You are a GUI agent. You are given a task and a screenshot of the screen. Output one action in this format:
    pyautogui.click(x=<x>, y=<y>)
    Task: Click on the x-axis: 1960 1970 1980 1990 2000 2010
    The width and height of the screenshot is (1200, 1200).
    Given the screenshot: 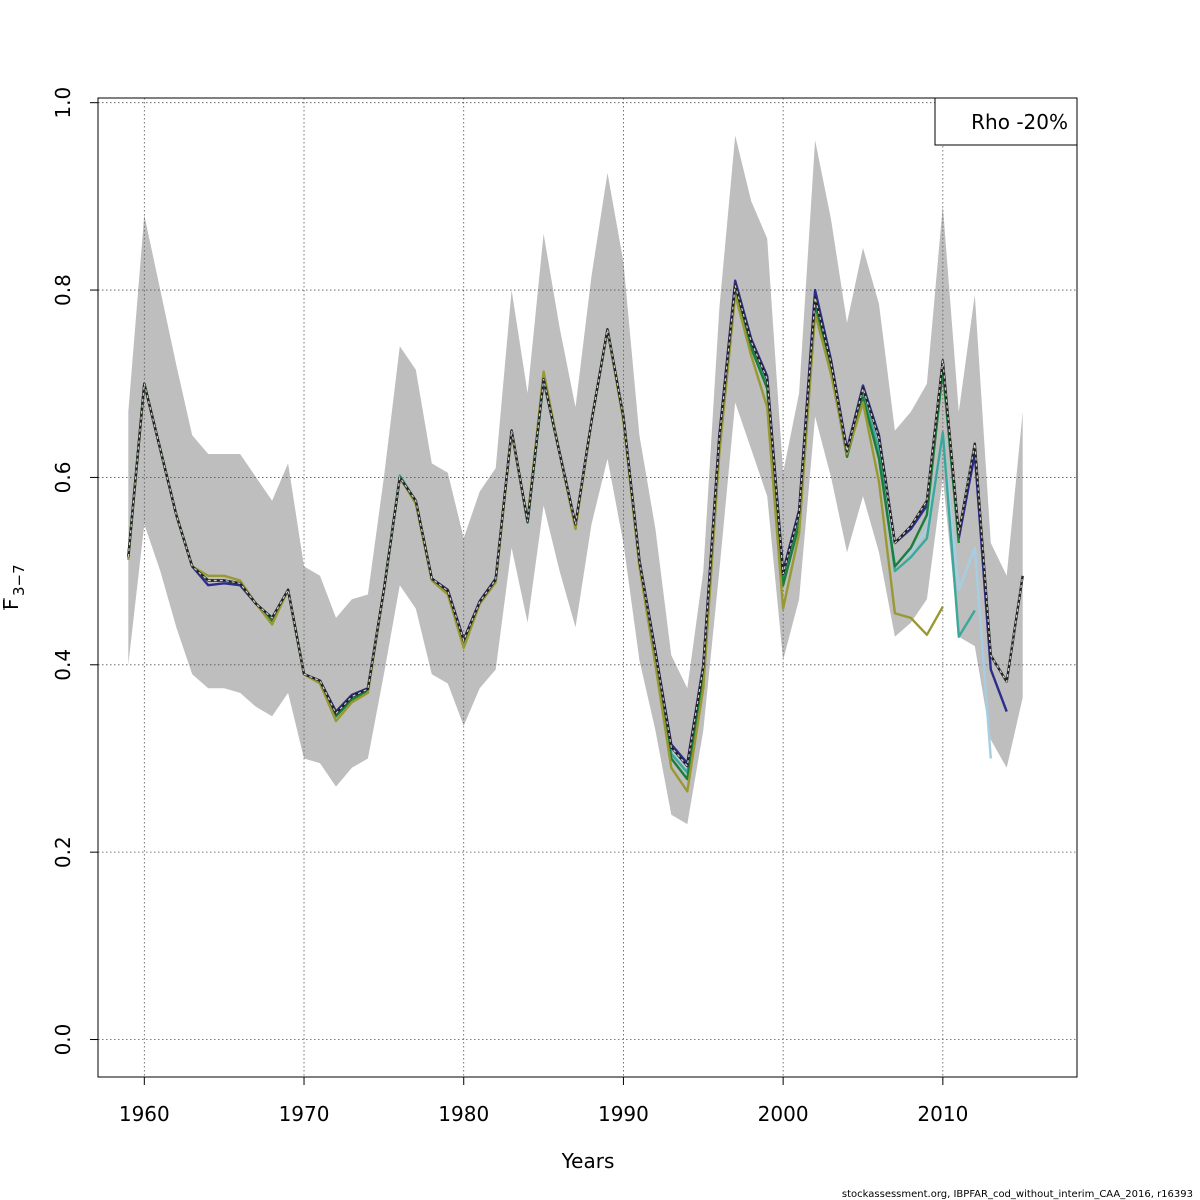 What is the action you would take?
    pyautogui.click(x=543, y=1101)
    